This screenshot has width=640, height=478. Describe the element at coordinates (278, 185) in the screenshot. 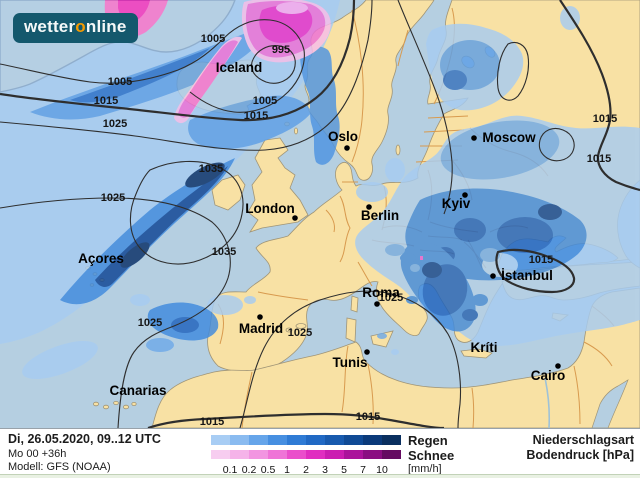

I see `land-great-britain` at that location.